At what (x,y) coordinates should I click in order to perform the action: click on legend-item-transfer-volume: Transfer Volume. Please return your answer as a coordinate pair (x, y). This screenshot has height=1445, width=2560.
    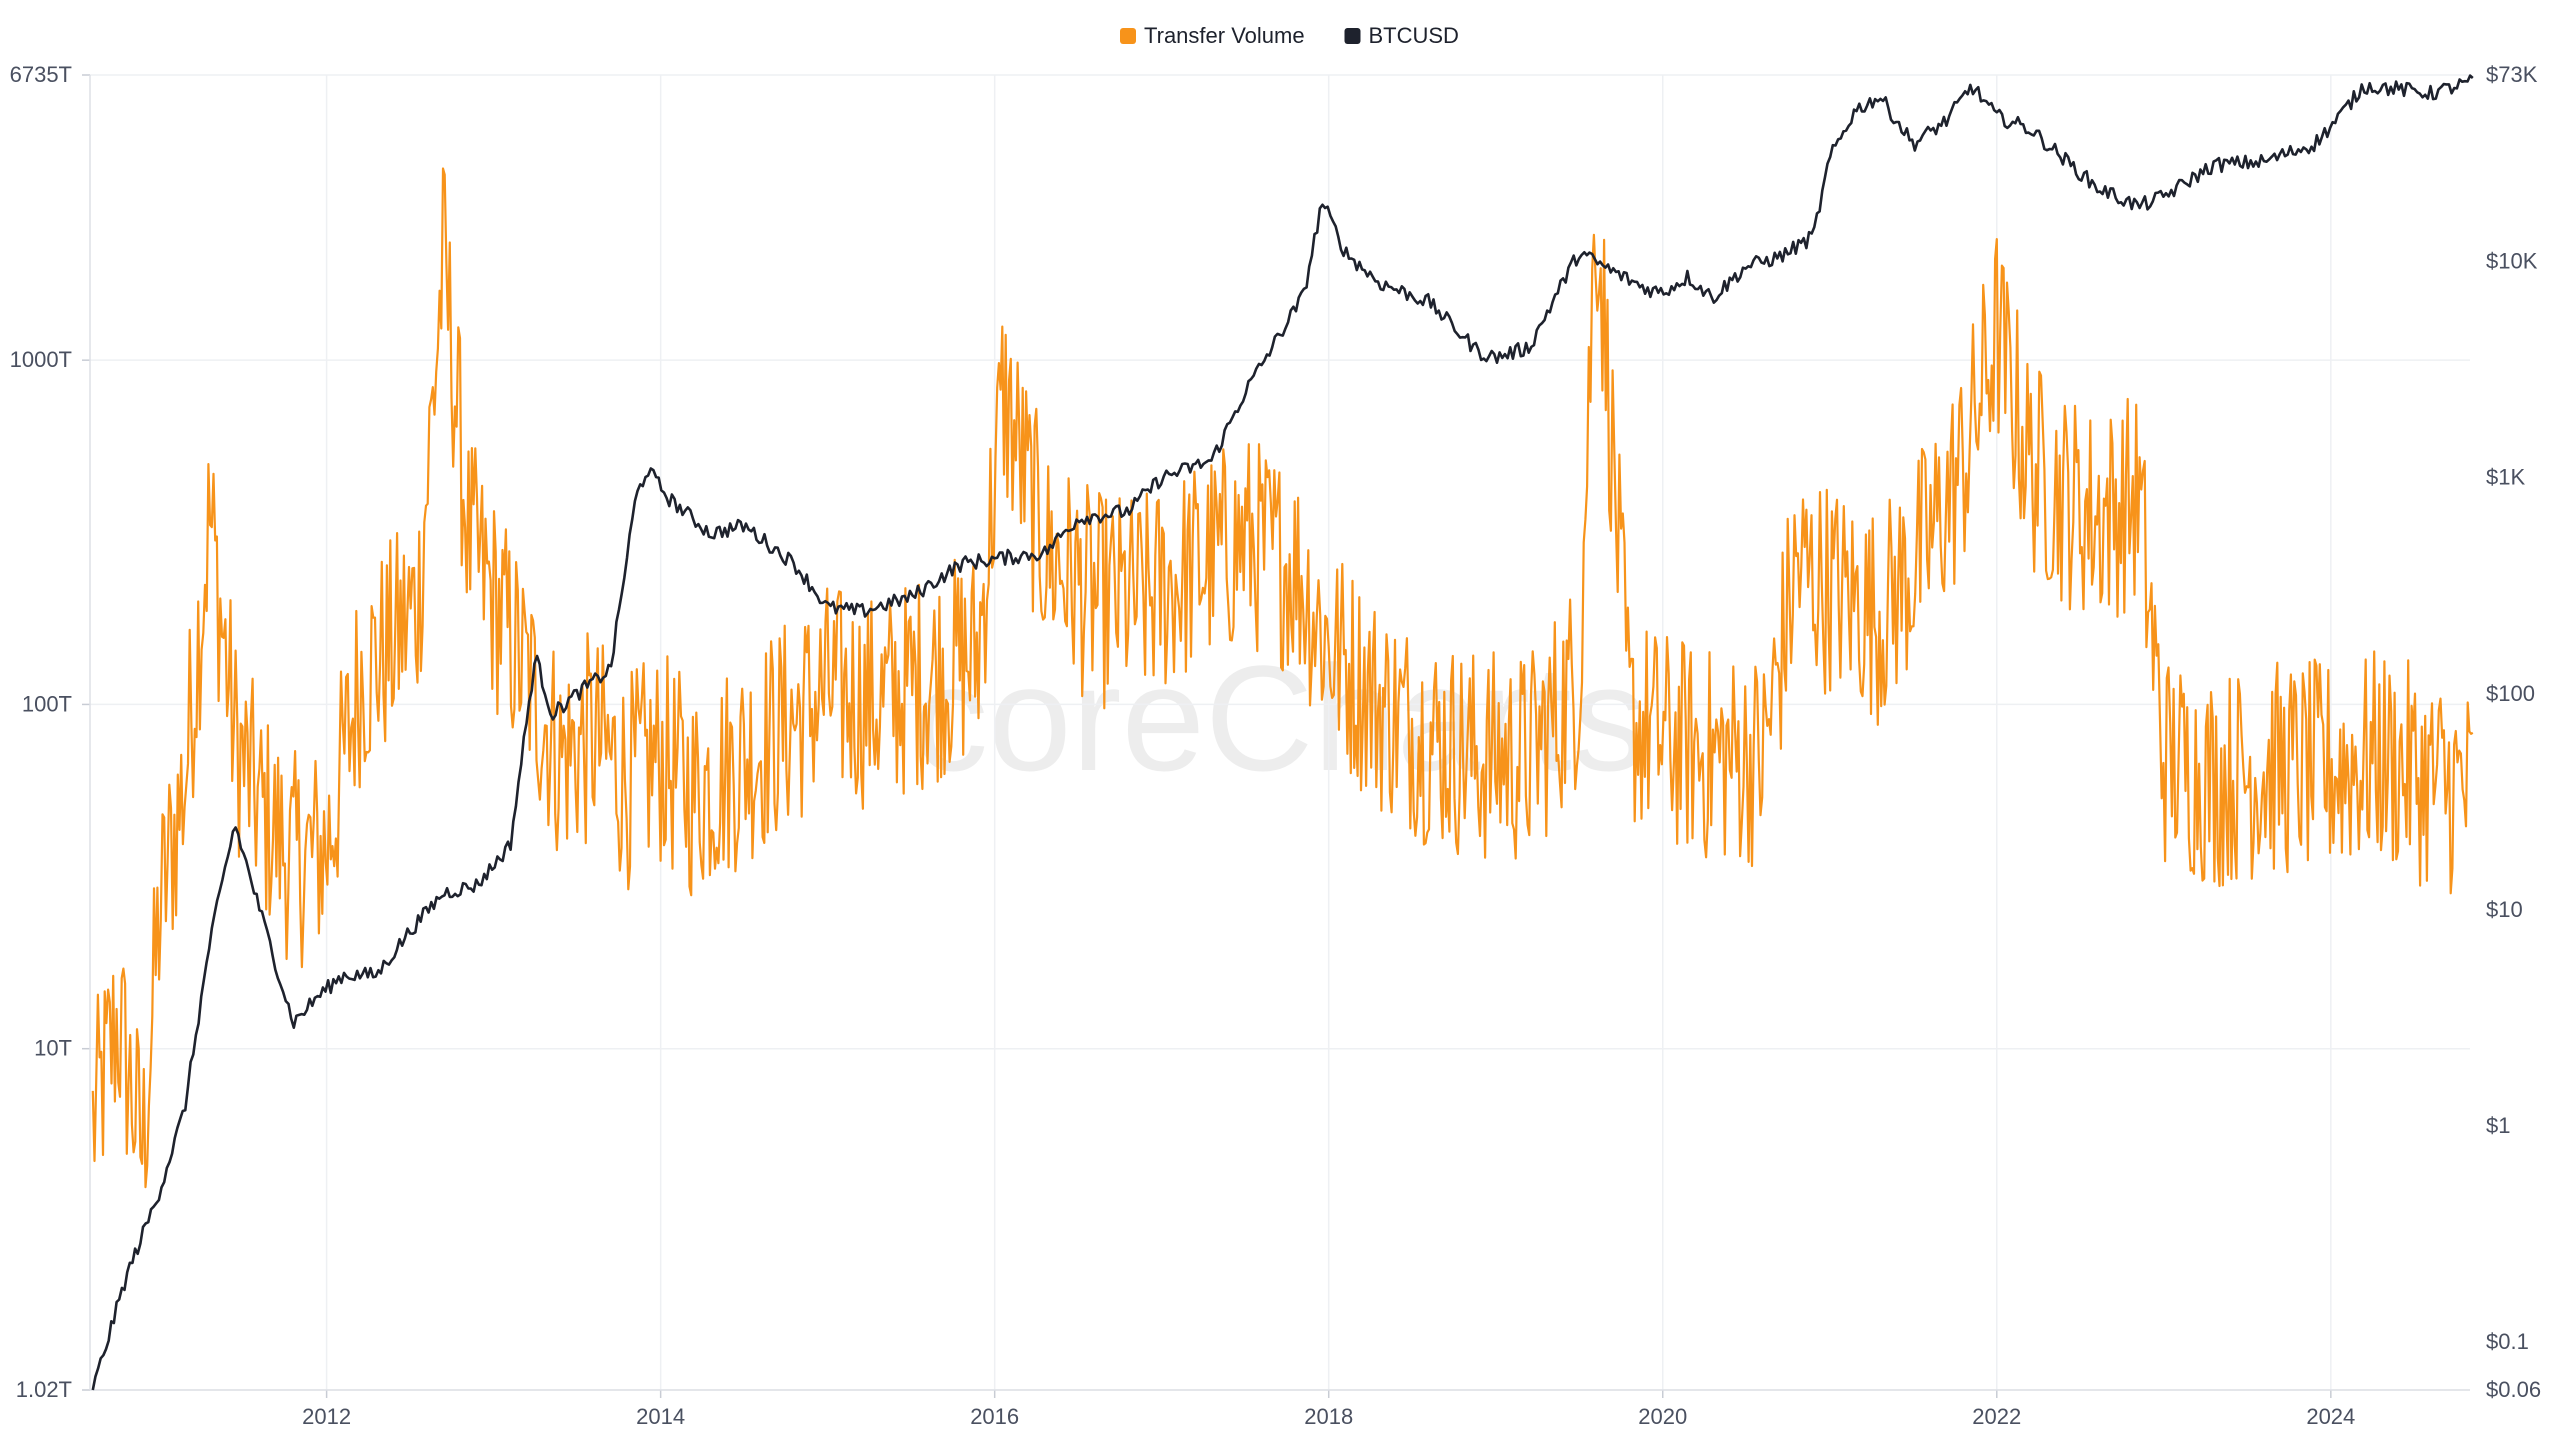
    Looking at the image, I should click on (1212, 35).